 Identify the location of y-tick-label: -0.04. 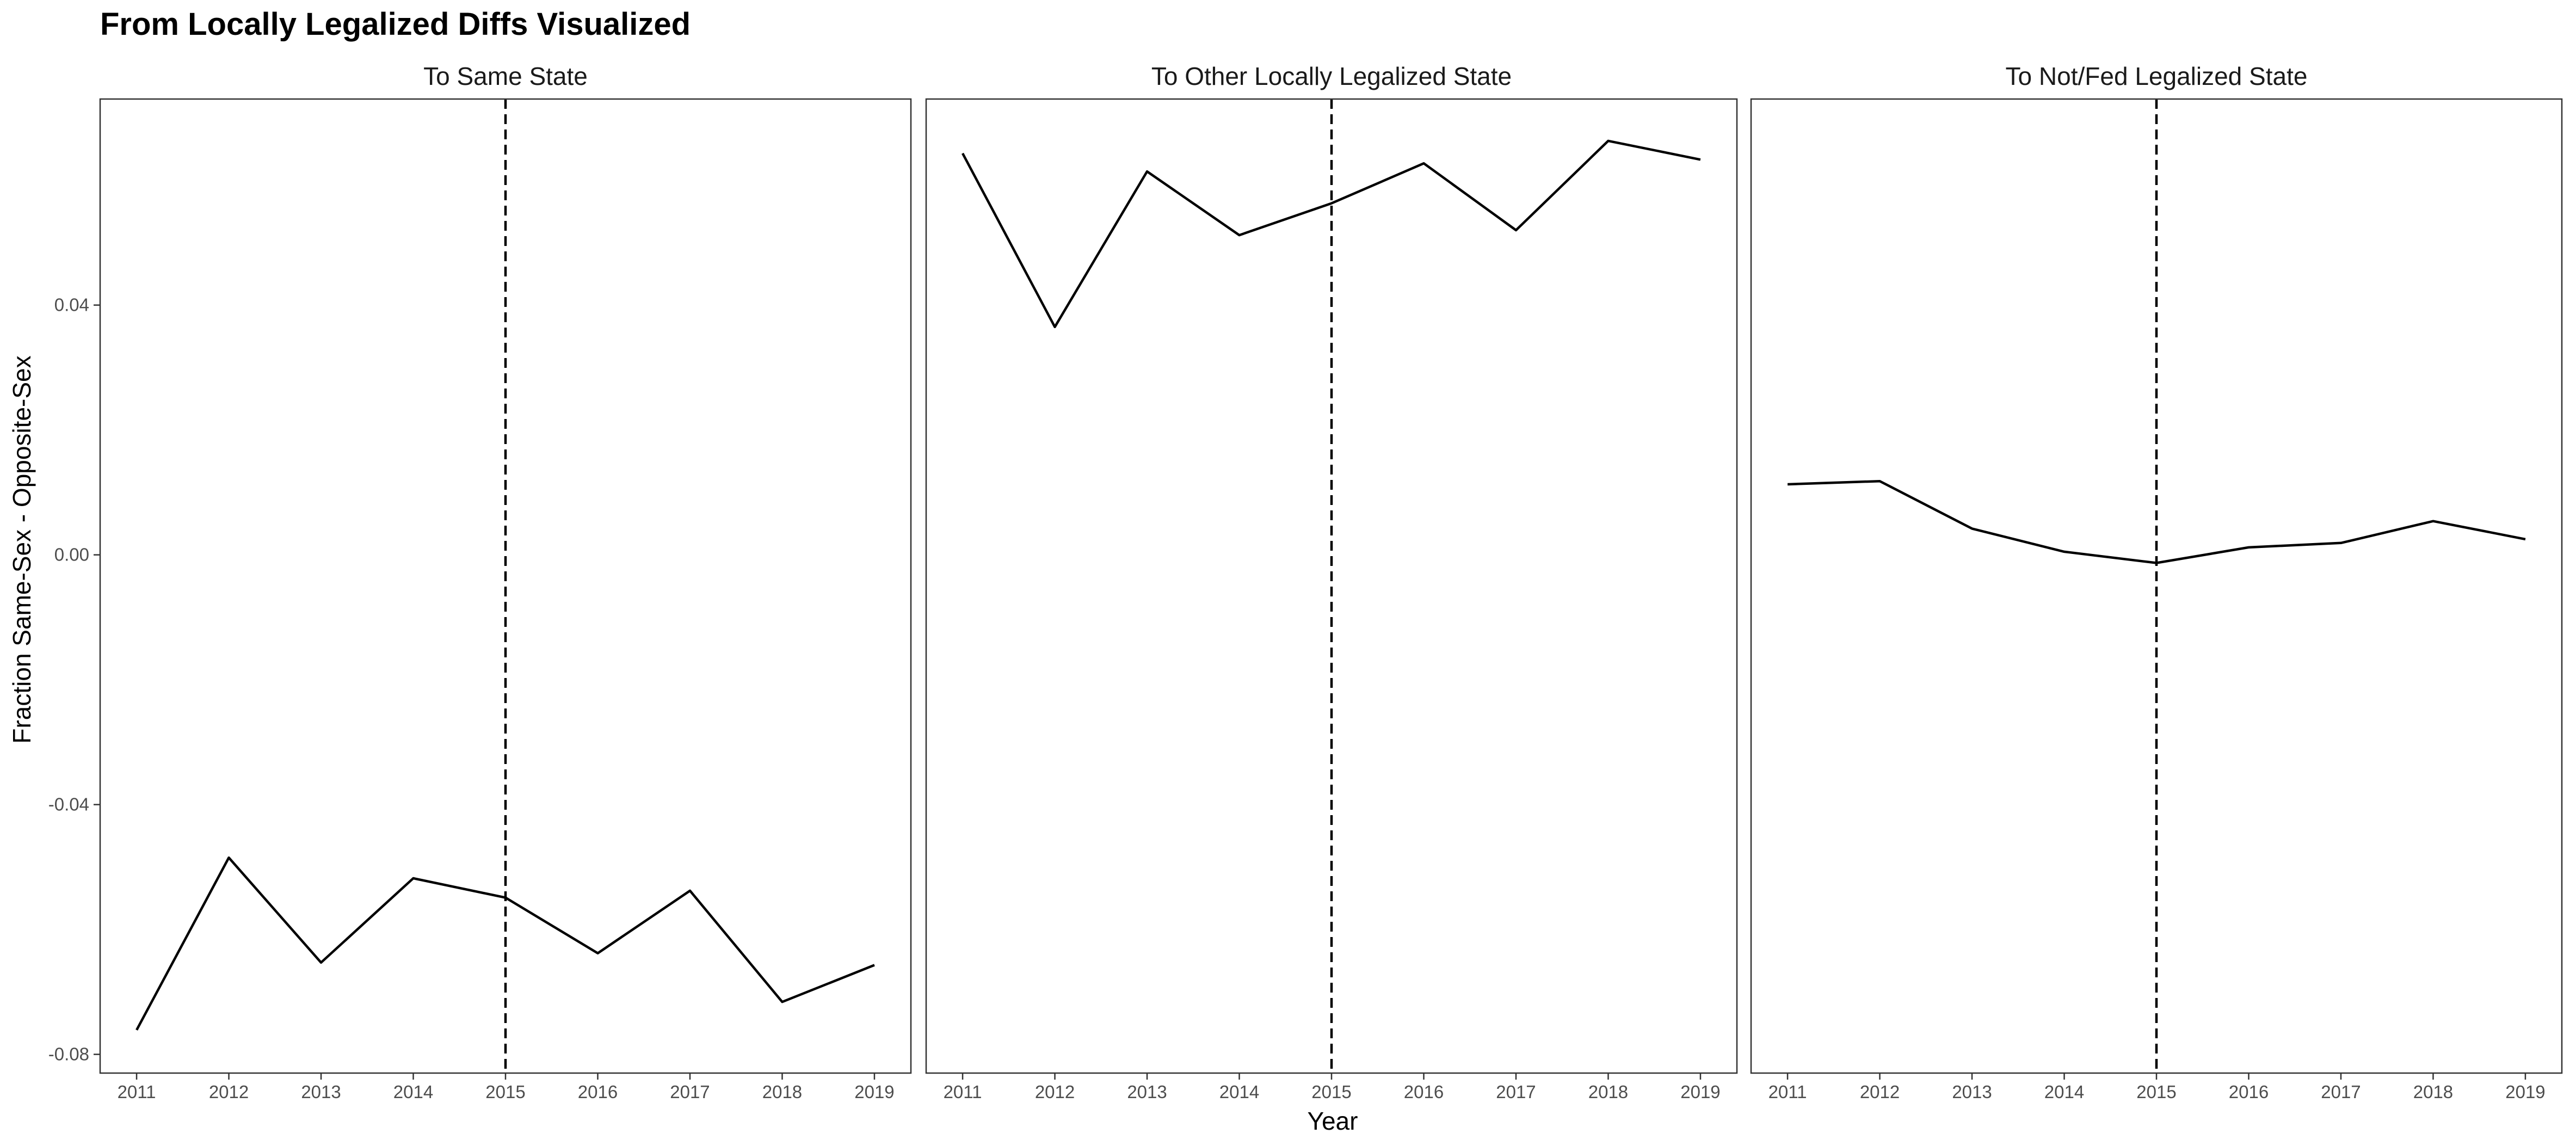
(68, 804).